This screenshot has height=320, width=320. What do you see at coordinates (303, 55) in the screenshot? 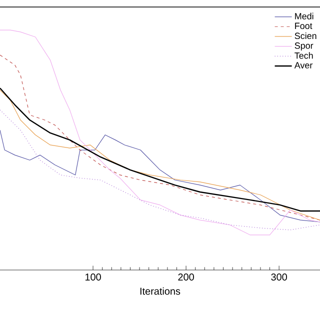
I see `legend-label: Tech` at bounding box center [303, 55].